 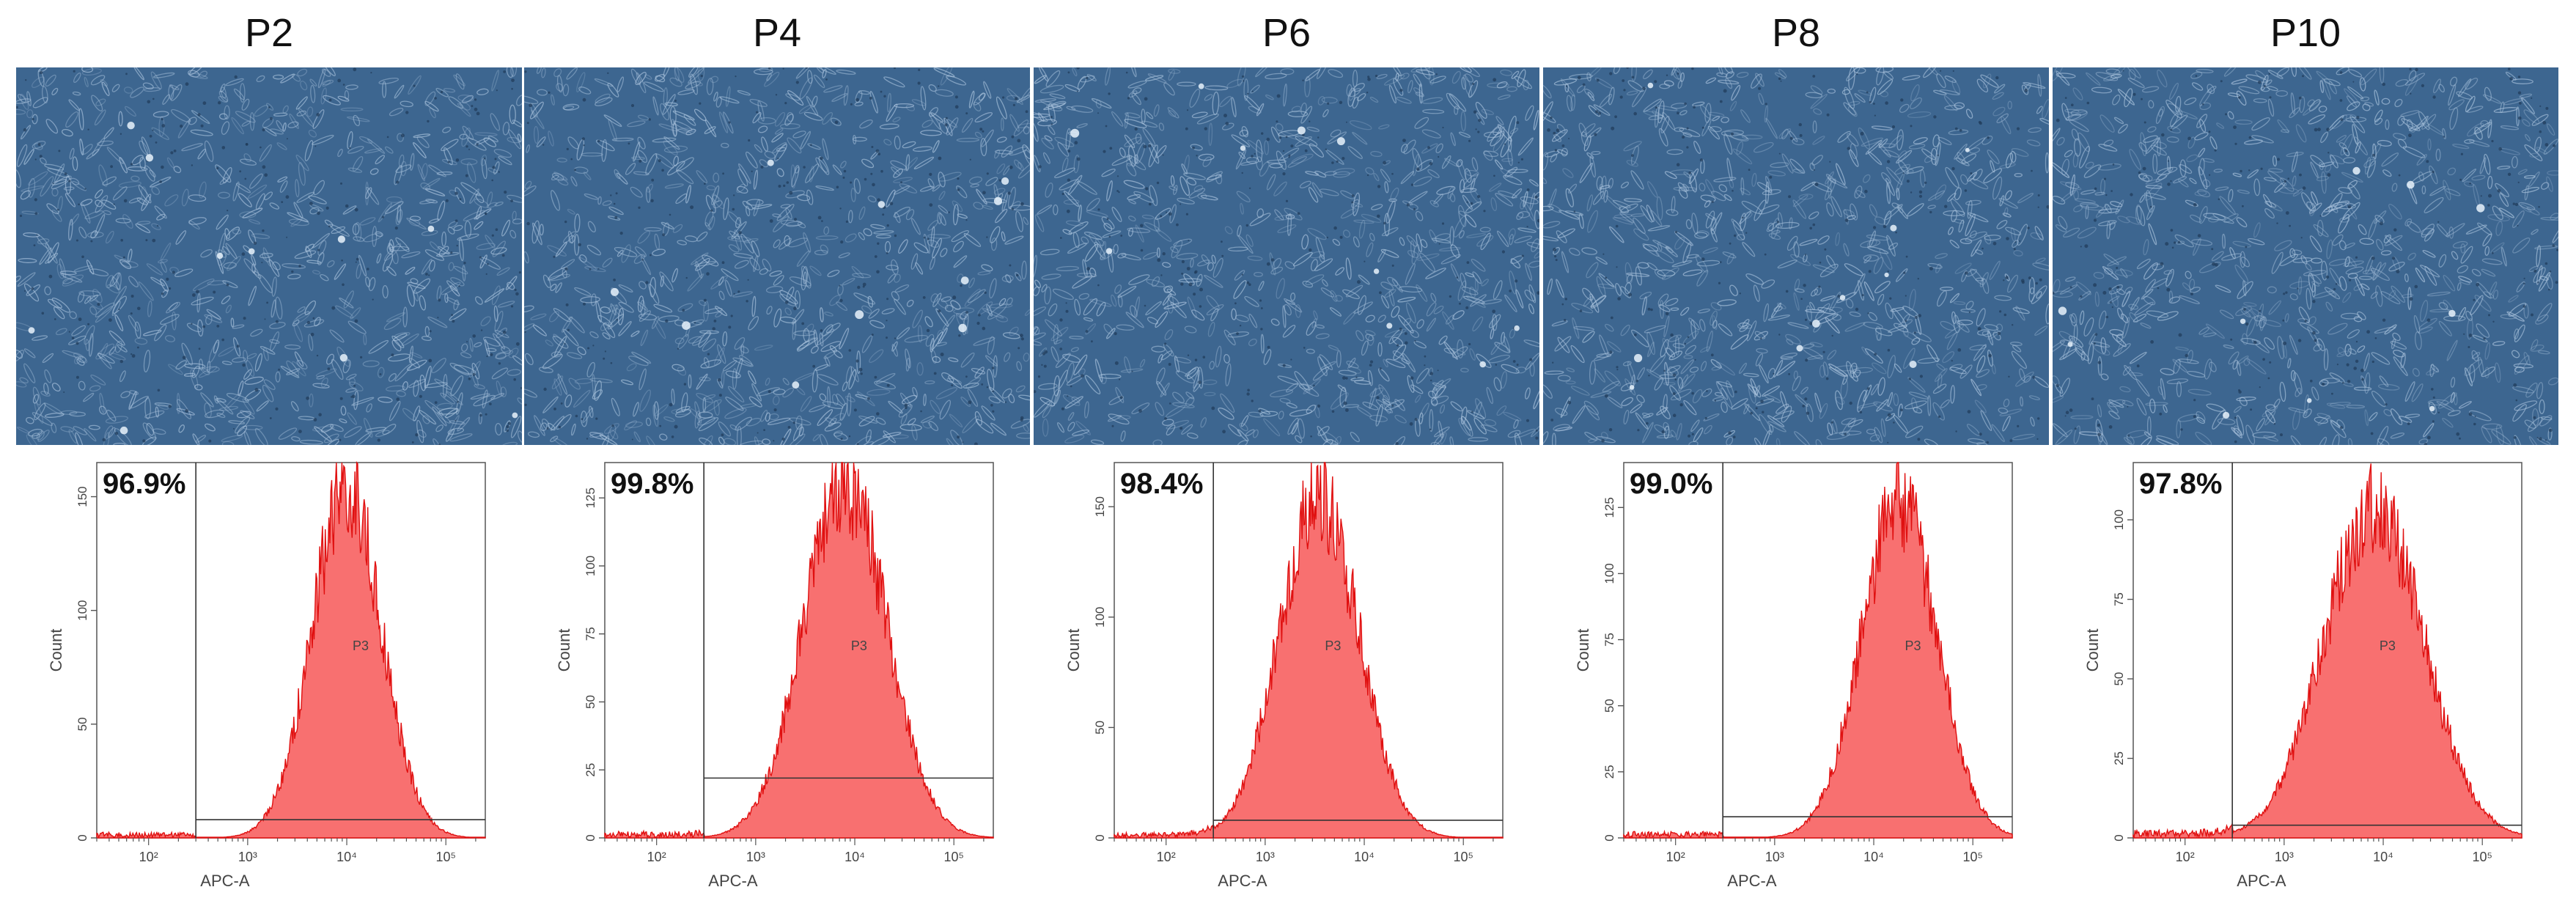 I want to click on passage-title: P8, so click(x=1796, y=33).